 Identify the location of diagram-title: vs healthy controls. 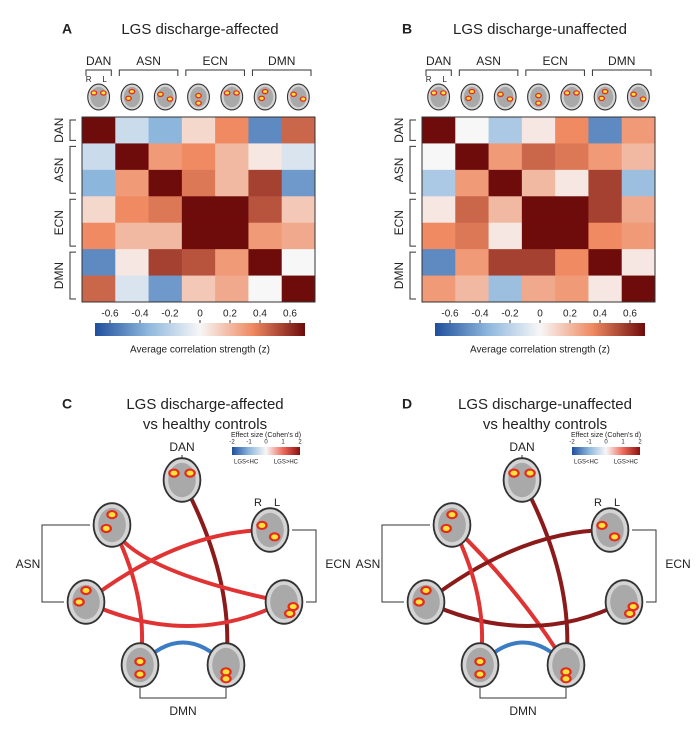
(545, 424).